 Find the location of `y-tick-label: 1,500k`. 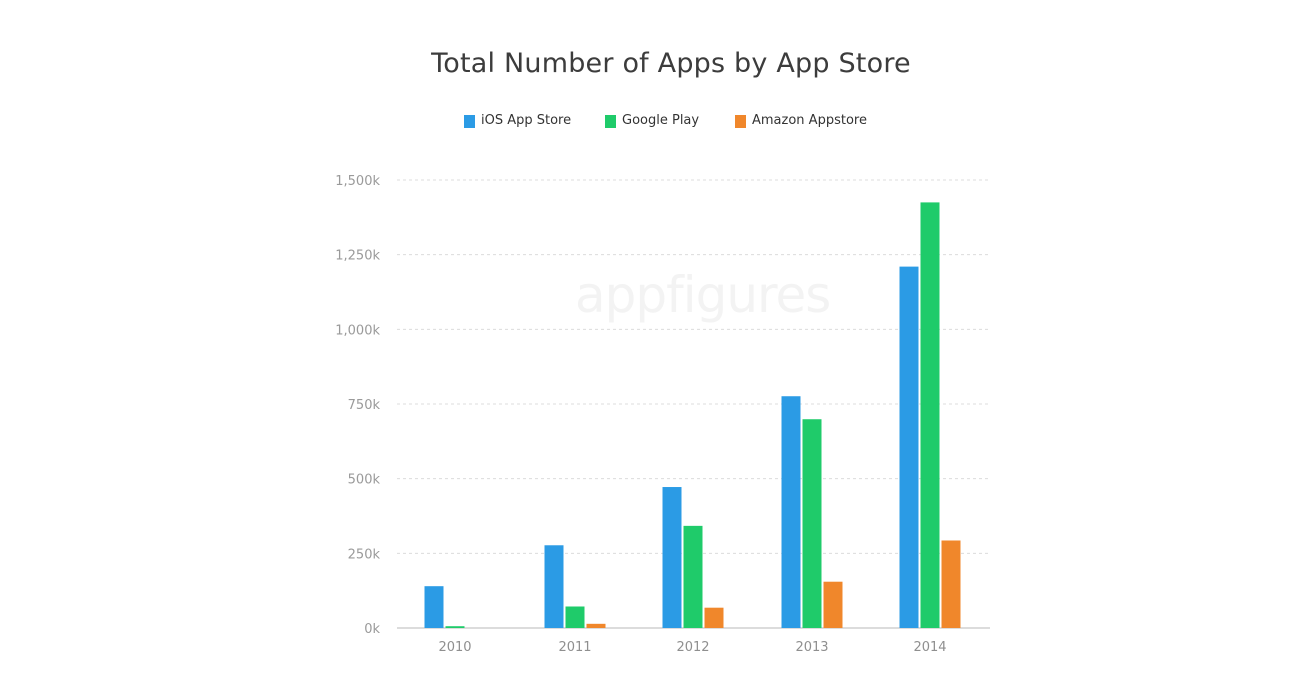

y-tick-label: 1,500k is located at coordinates (357, 181).